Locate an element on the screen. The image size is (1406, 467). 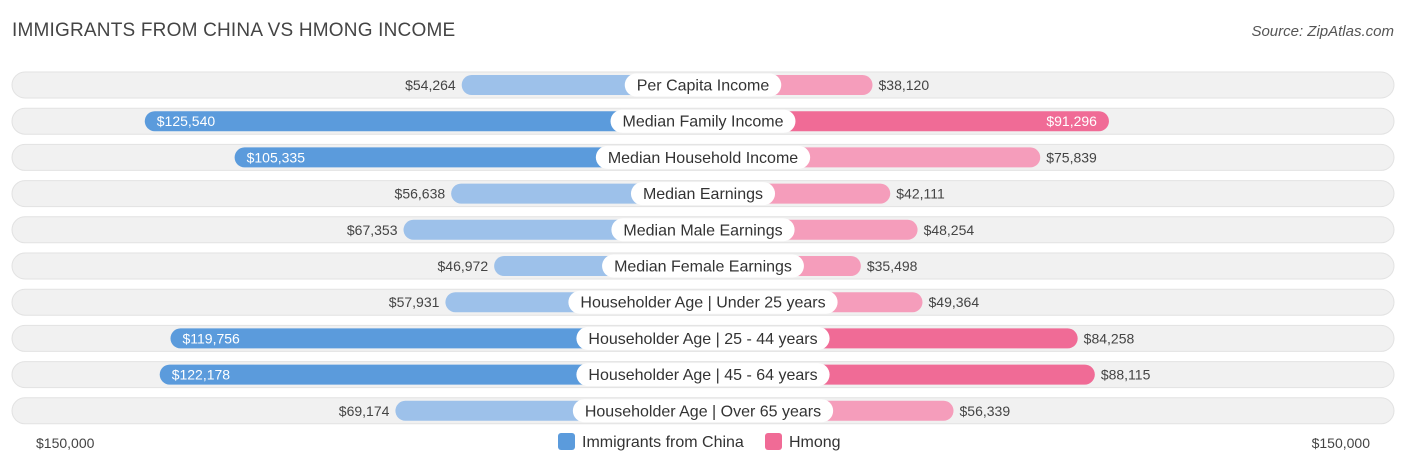
value-label-hmong: $91,296 is located at coordinates (1071, 121).